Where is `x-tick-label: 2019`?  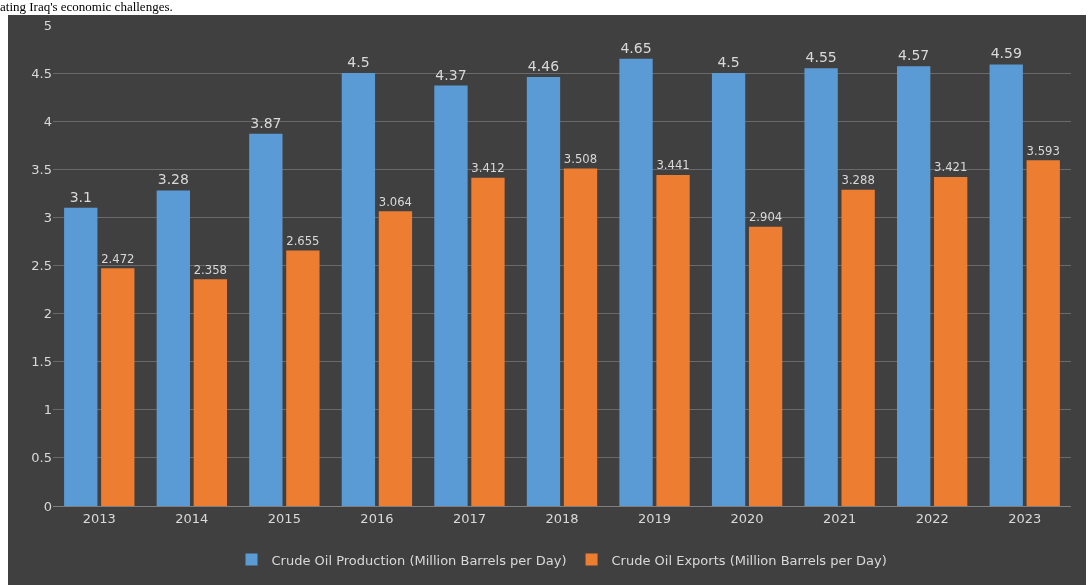
x-tick-label: 2019 is located at coordinates (655, 518).